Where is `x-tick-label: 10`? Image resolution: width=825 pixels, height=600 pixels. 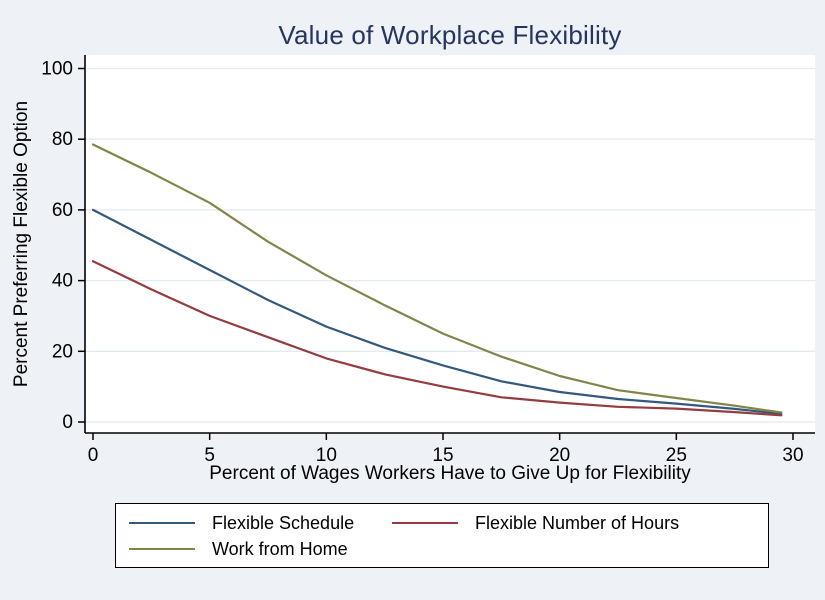 x-tick-label: 10 is located at coordinates (326, 455).